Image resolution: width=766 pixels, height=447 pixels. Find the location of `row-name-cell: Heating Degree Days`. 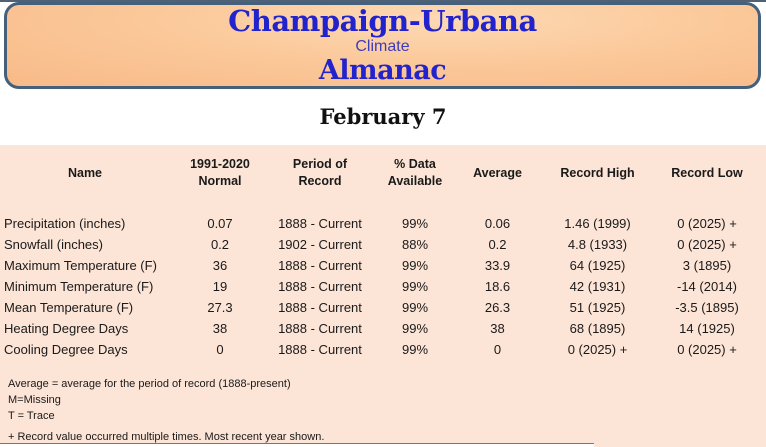

row-name-cell: Heating Degree Days is located at coordinates (66, 328).